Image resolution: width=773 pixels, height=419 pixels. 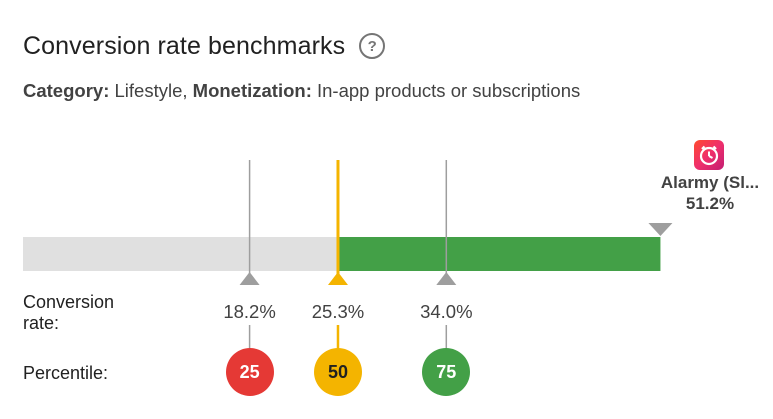 I want to click on conversion-rate-row-label: Conversion rate:, so click(x=69, y=312).